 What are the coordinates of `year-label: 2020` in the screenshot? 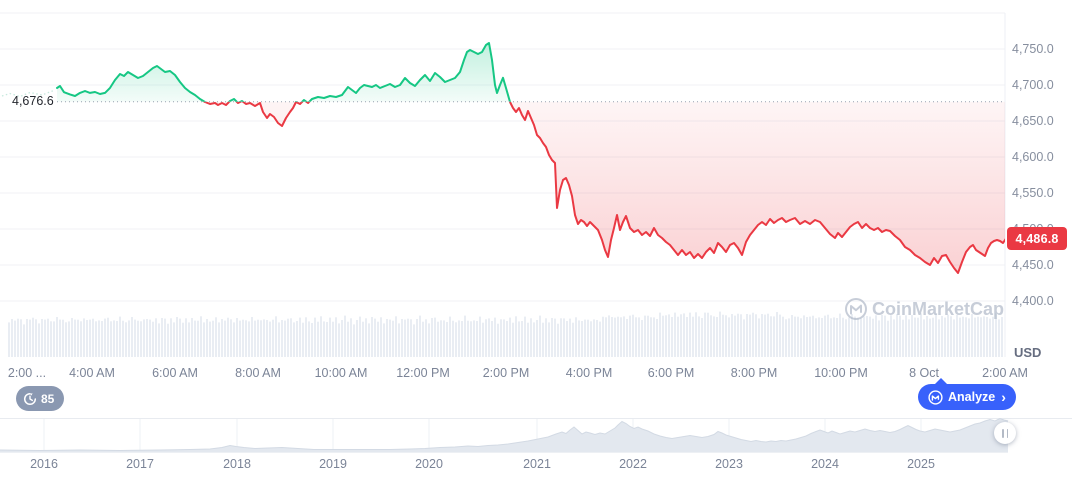 It's located at (429, 464).